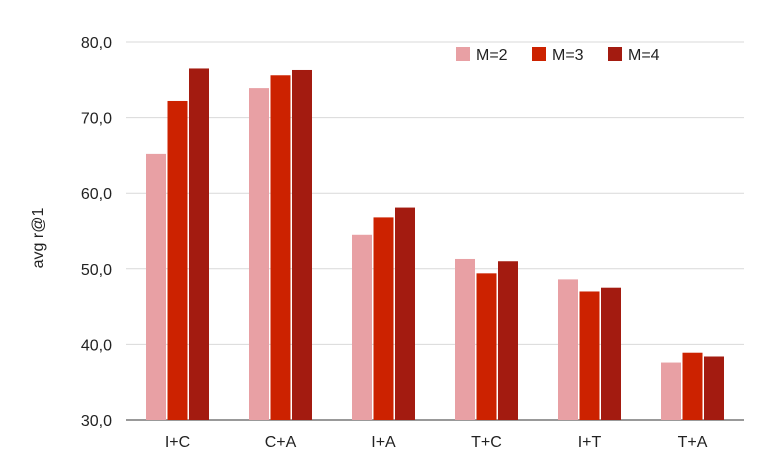 The width and height of the screenshot is (766, 474). What do you see at coordinates (589, 355) in the screenshot?
I see `bar-m3-i-t` at bounding box center [589, 355].